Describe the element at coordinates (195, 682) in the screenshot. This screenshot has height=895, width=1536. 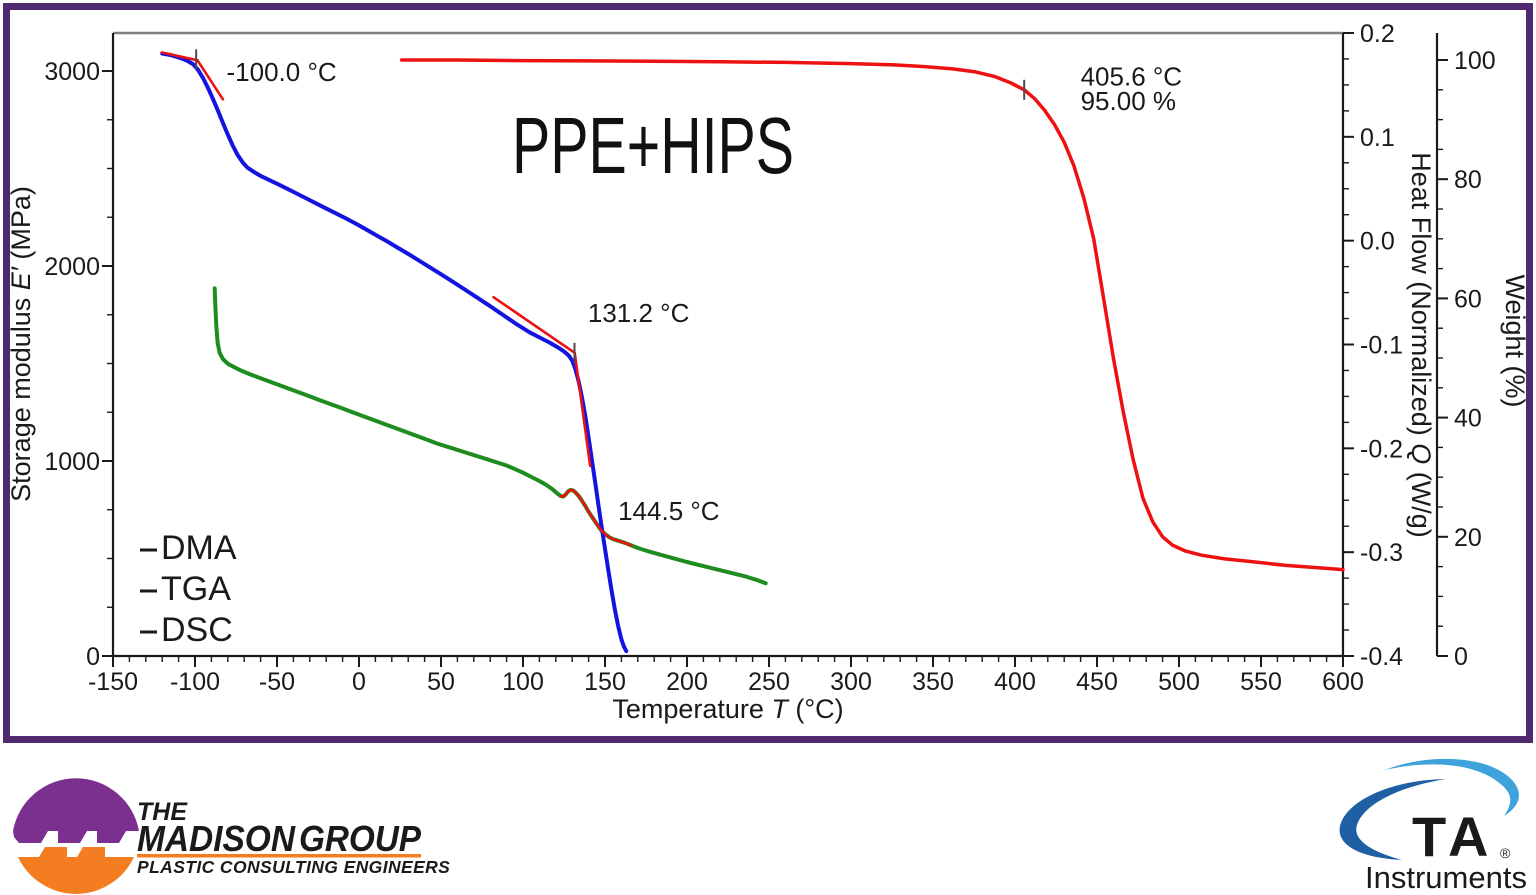
I see `x-tick-label: -100` at that location.